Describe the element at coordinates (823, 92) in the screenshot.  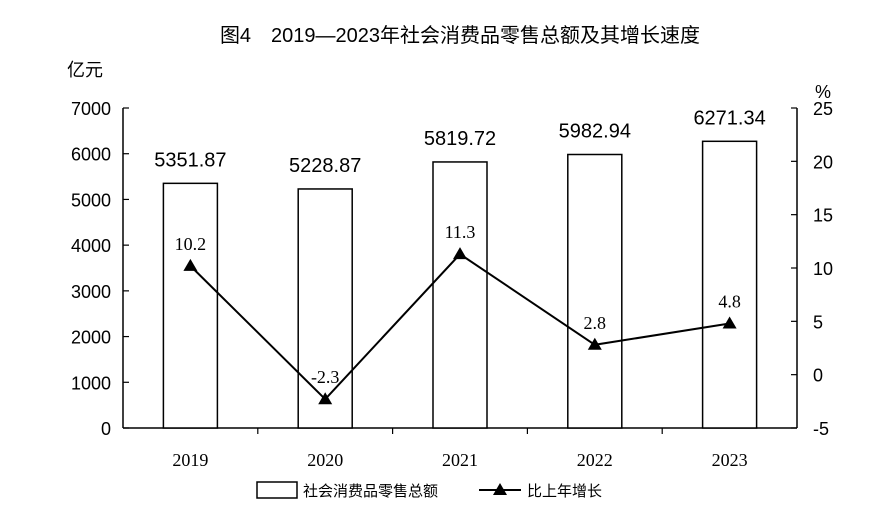
I see `right-axis-unit: %` at that location.